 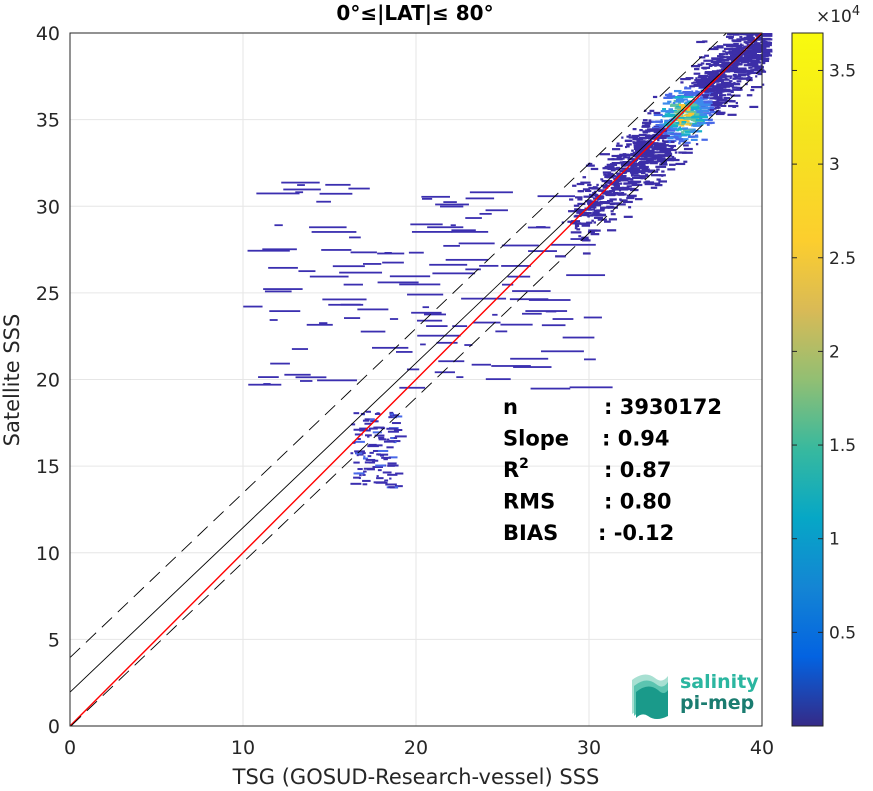 What do you see at coordinates (834, 17) in the screenshot?
I see `colorbar-exponent-base: ×10` at bounding box center [834, 17].